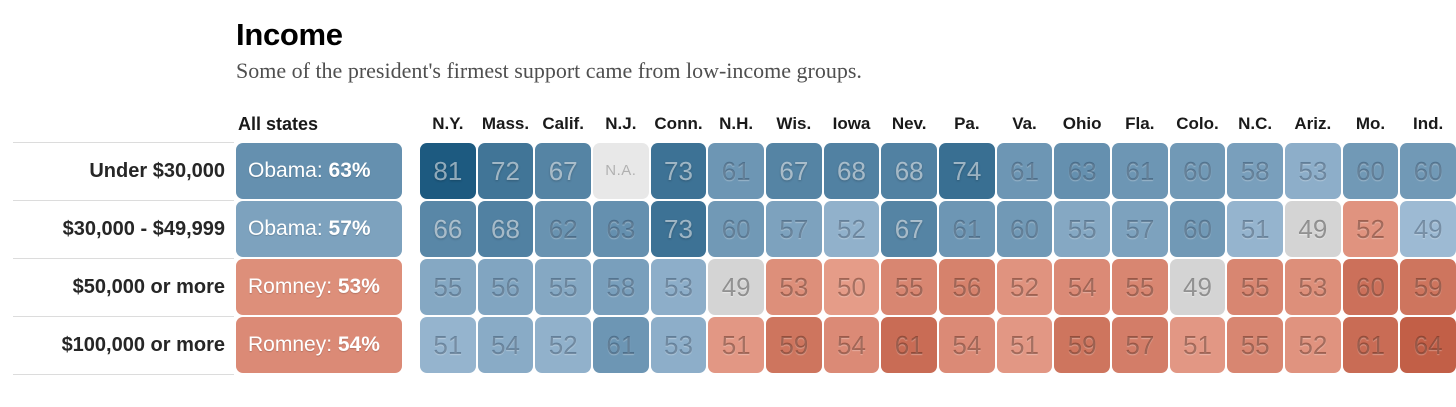 The height and width of the screenshot is (407, 1456). What do you see at coordinates (621, 287) in the screenshot?
I see `heatmap-cell-nj-row3: 58` at bounding box center [621, 287].